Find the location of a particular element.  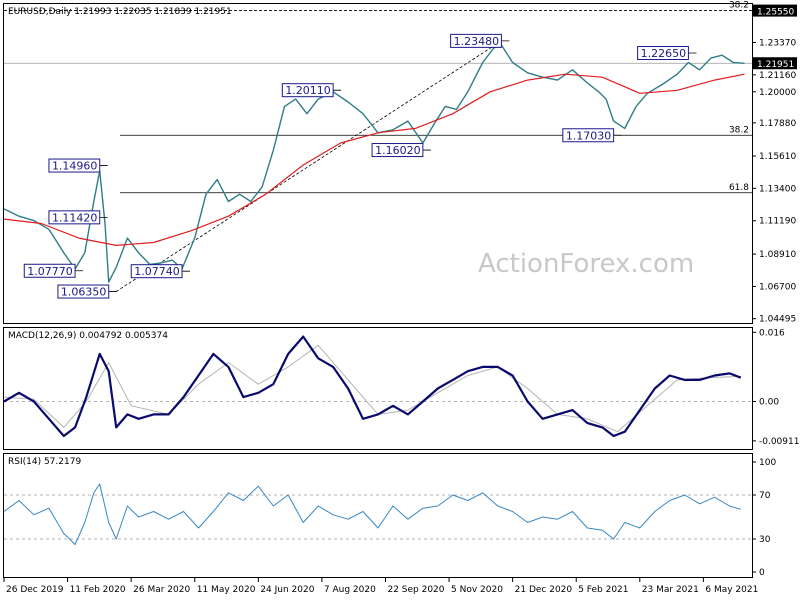

xtick-label-1: 11 Feb 2020 is located at coordinates (98, 590).